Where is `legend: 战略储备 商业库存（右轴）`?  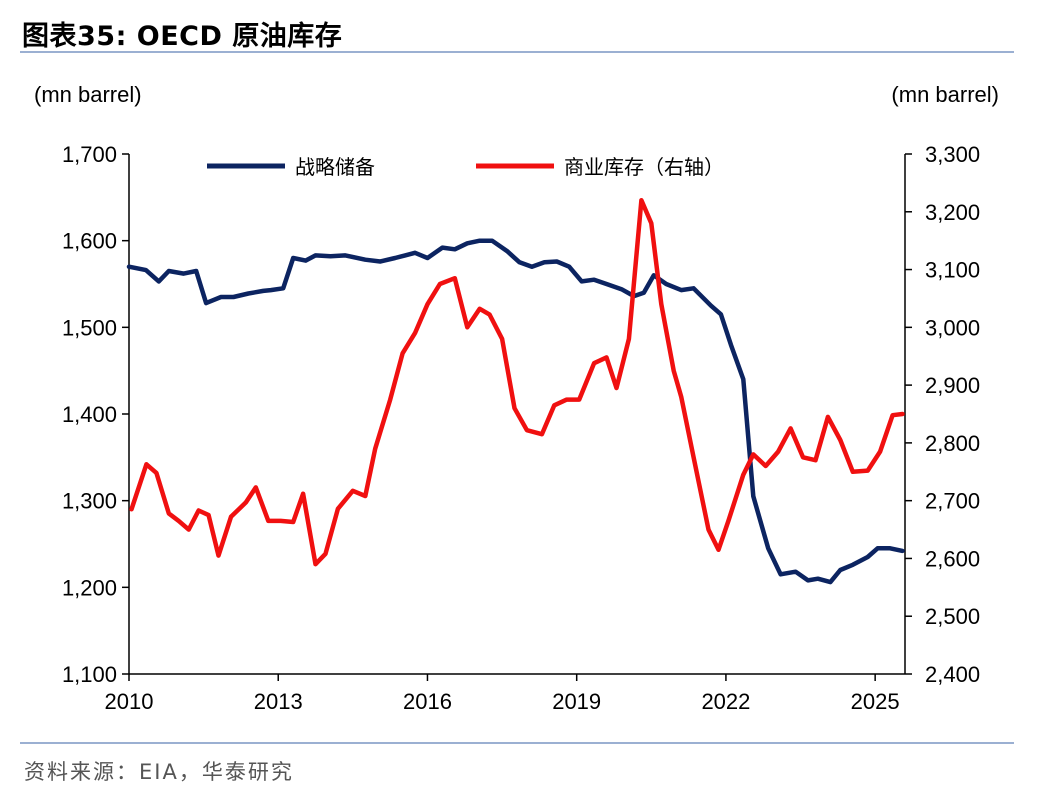
legend: 战略储备 商业库存（右轴） is located at coordinates (465, 167).